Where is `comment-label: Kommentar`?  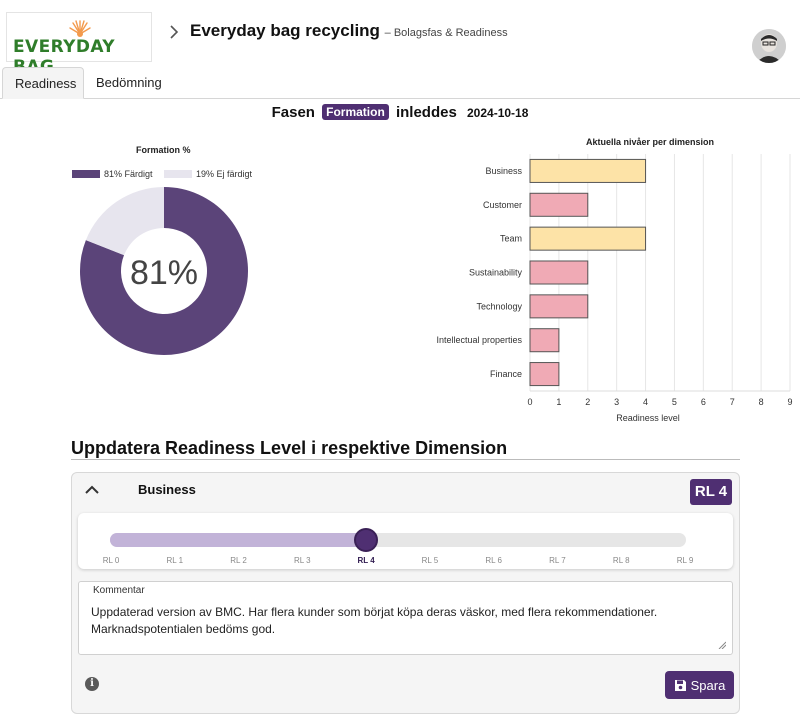 comment-label: Kommentar is located at coordinates (119, 590).